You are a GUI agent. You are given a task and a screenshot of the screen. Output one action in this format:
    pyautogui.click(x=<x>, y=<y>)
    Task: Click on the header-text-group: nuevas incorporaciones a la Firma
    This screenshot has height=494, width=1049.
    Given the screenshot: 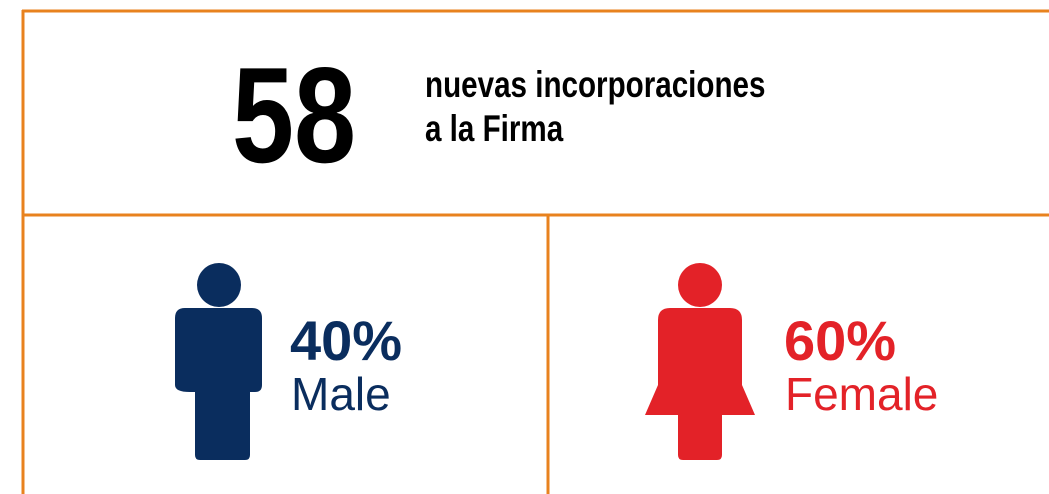 What is the action you would take?
    pyautogui.click(x=595, y=107)
    